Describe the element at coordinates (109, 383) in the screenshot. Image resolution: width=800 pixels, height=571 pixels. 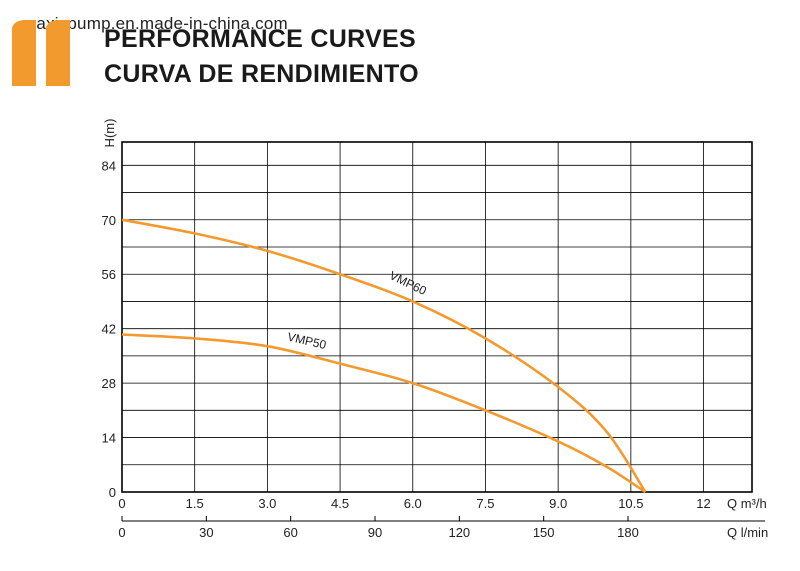
I see `y-tick-label: 28` at that location.